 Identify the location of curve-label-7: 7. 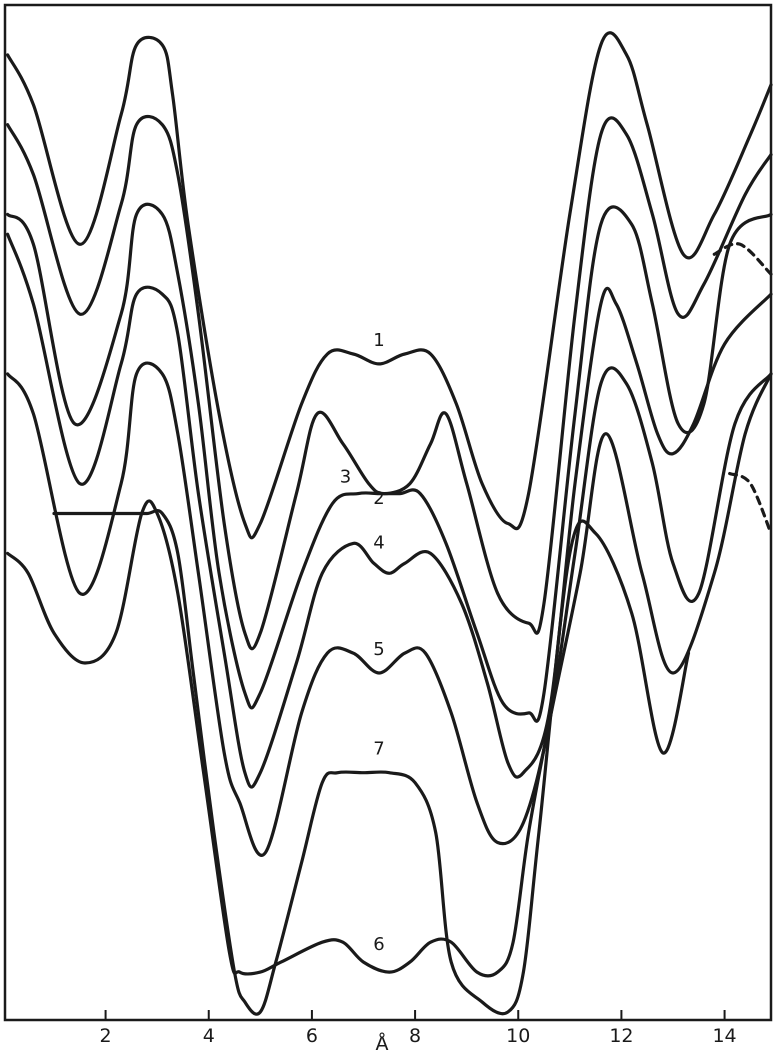
(378, 749).